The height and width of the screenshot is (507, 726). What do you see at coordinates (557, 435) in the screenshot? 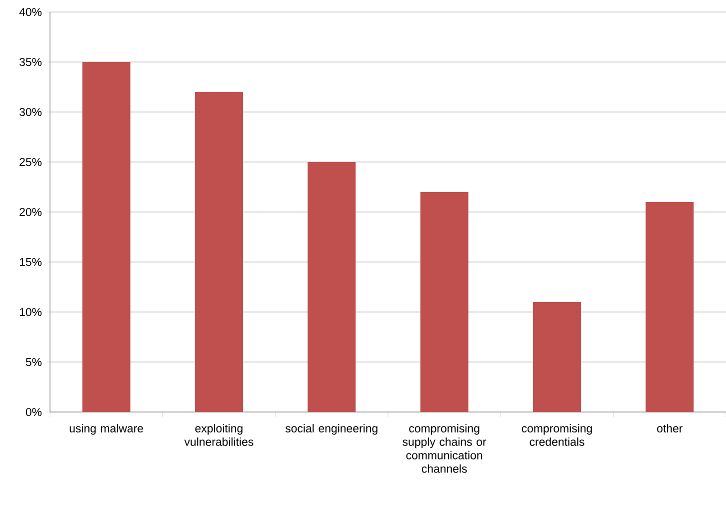
I see `x-tick-label: compromising credentials` at bounding box center [557, 435].